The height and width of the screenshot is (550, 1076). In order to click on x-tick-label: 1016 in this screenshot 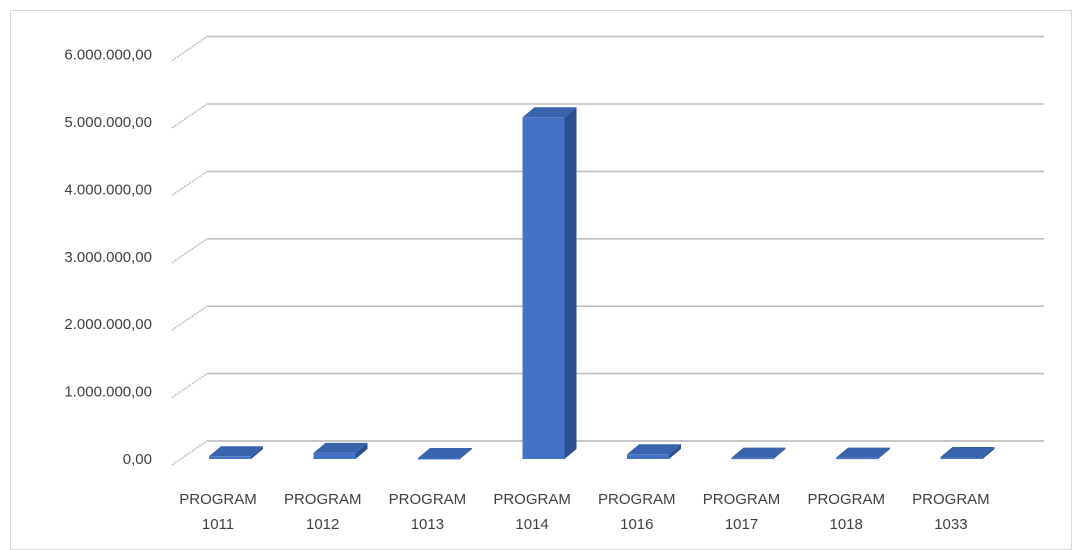, I will do `click(636, 524)`.